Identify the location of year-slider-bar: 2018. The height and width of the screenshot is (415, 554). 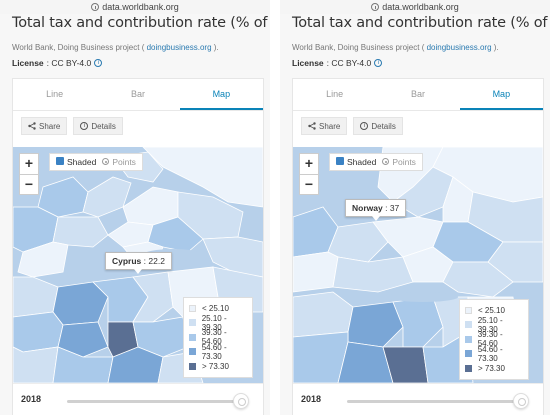
(418, 399).